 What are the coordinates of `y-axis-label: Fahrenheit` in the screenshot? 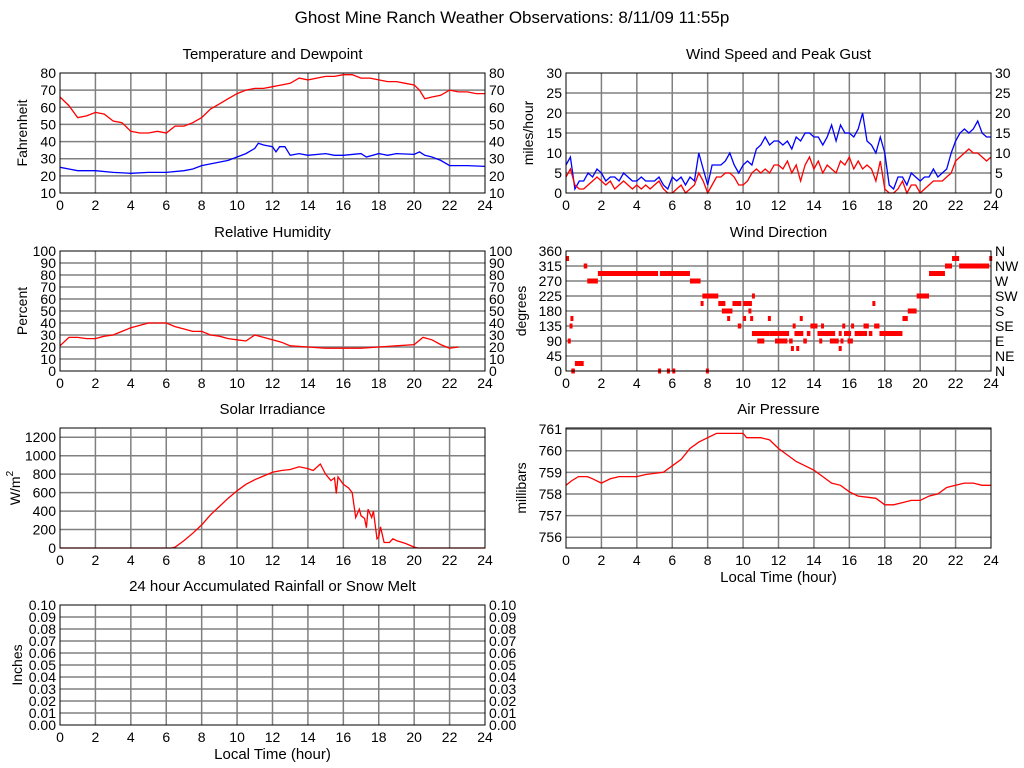 It's located at (22, 132).